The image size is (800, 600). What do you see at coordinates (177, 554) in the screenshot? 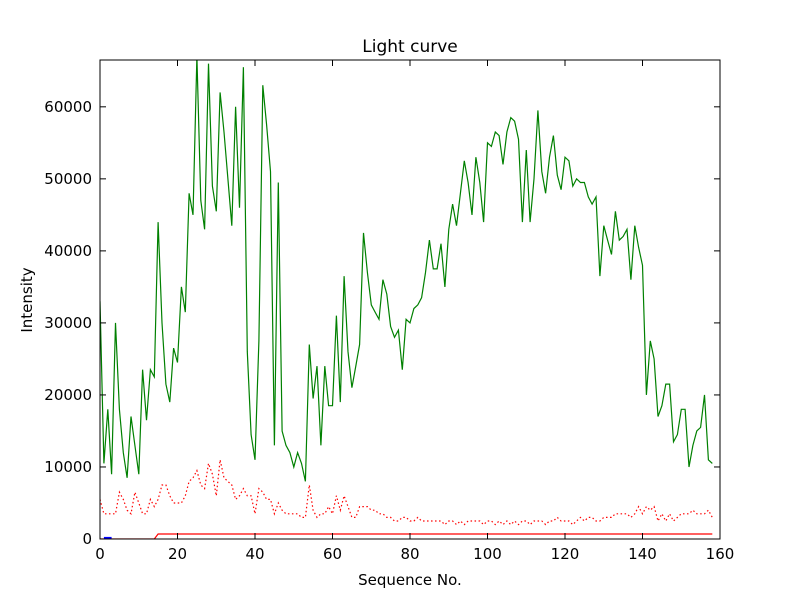
I see `x-tick-label: 20` at bounding box center [177, 554].